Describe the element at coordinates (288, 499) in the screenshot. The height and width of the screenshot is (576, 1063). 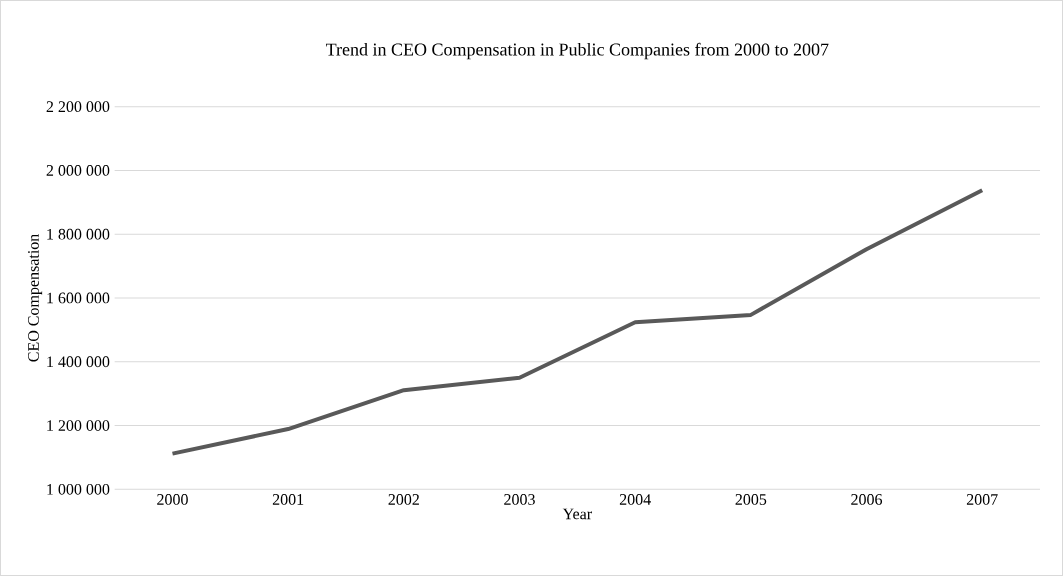
I see `x-tick-label: 2001` at that location.